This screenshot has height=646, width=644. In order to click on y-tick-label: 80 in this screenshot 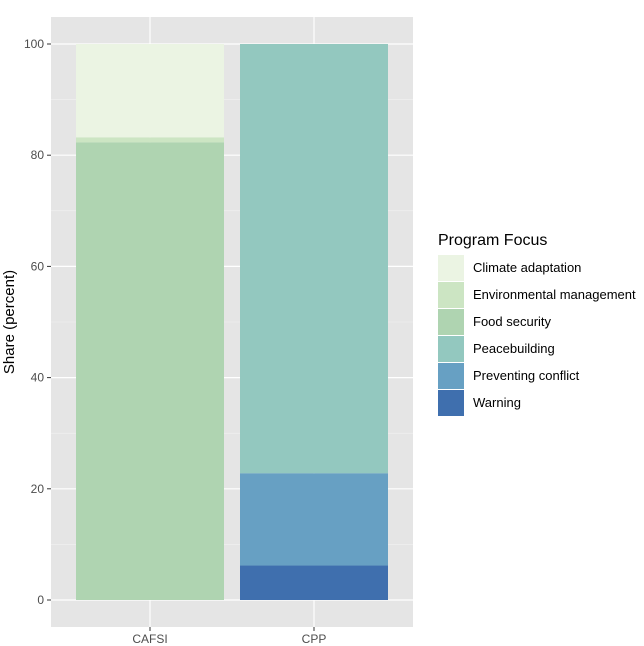, I will do `click(38, 155)`.